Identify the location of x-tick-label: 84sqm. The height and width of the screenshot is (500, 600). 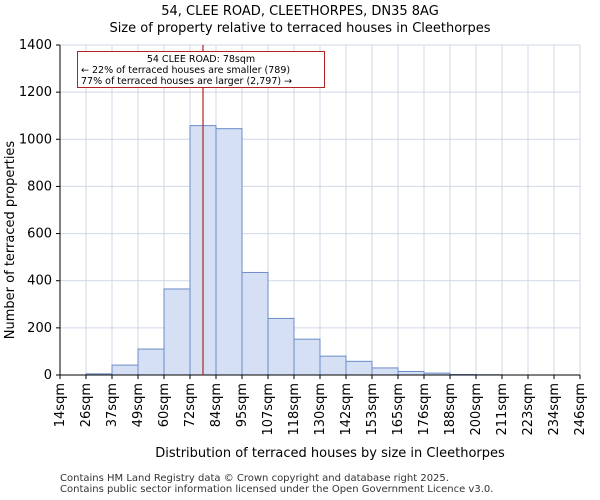
(216, 405).